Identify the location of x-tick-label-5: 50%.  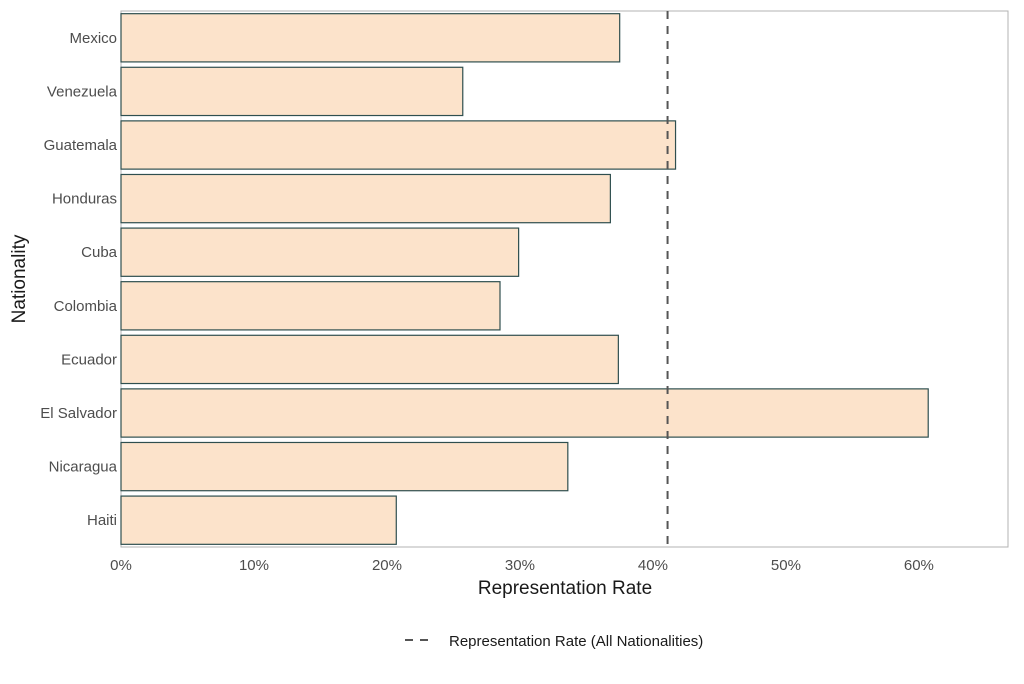
(786, 565).